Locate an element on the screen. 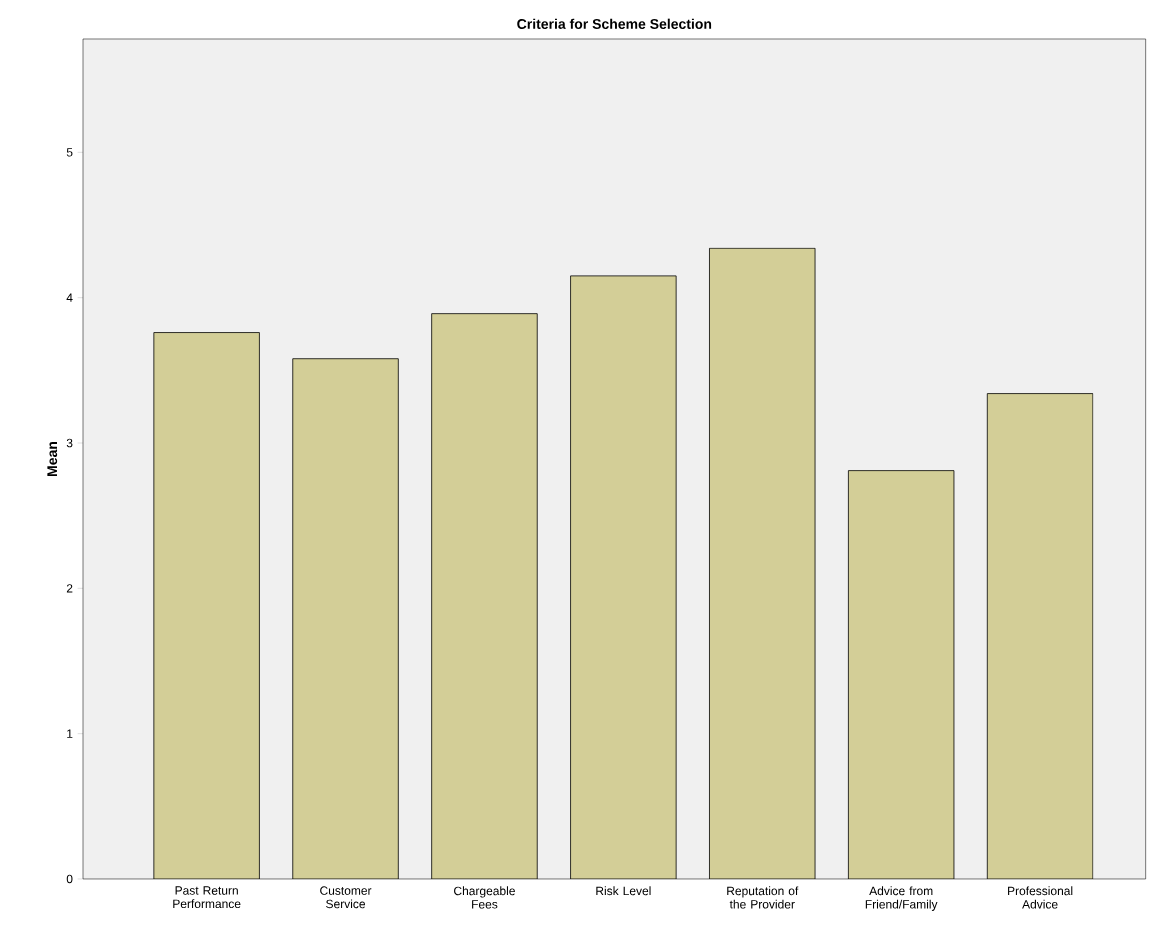 This screenshot has width=1158, height=935. y-tick-label: 3 is located at coordinates (69, 443).